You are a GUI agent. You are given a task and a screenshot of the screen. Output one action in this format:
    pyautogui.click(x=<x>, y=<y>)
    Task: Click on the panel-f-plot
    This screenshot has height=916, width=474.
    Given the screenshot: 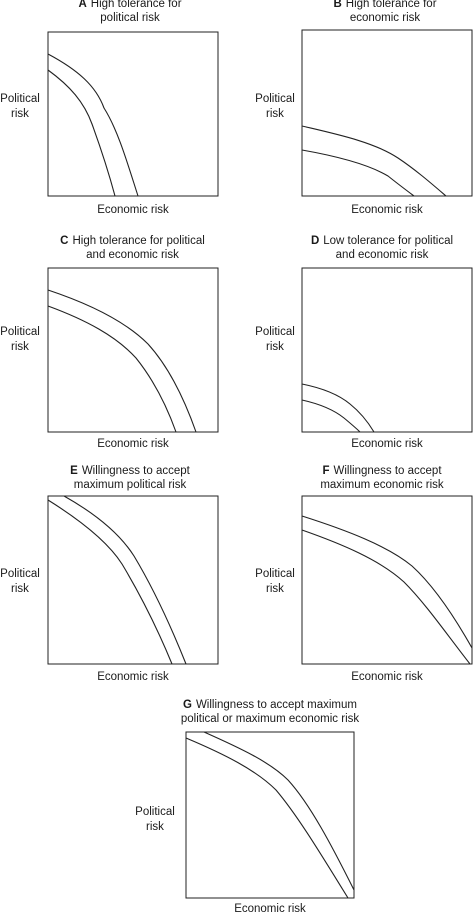 What is the action you would take?
    pyautogui.click(x=387, y=580)
    